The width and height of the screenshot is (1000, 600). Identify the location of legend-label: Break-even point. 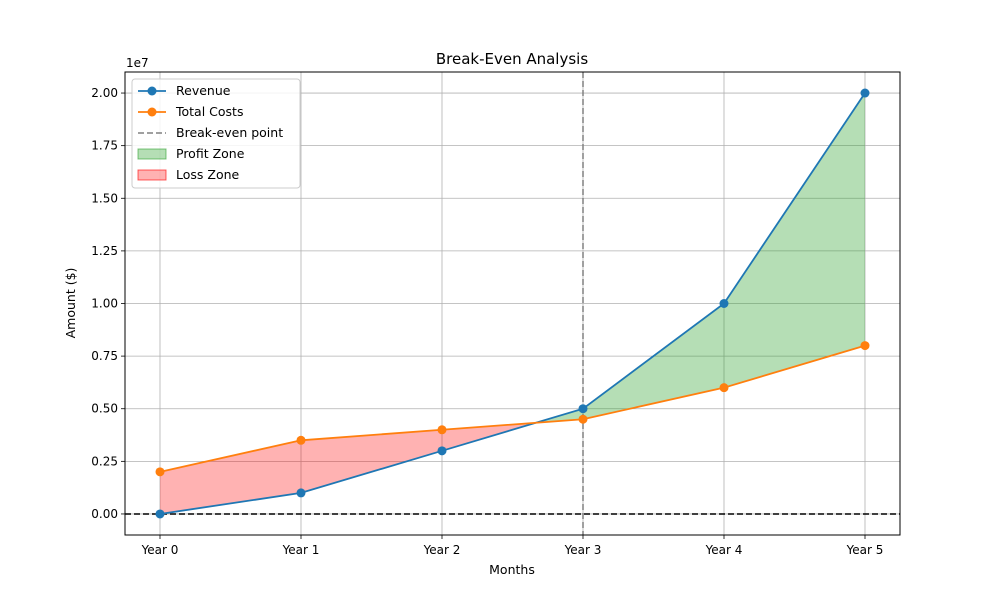
(229, 132).